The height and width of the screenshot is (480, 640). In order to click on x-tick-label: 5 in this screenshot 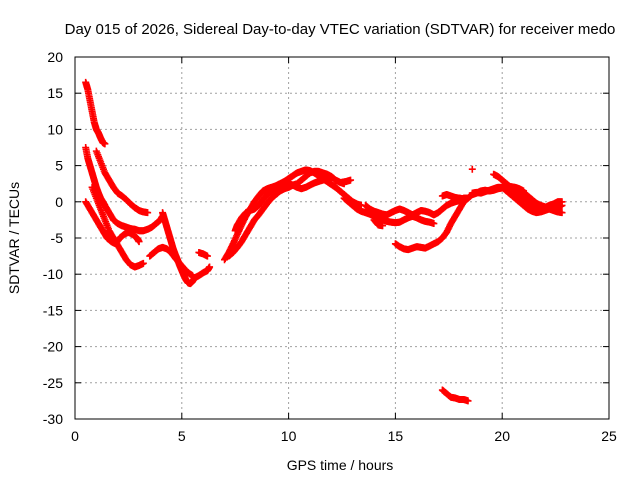, I will do `click(182, 436)`.